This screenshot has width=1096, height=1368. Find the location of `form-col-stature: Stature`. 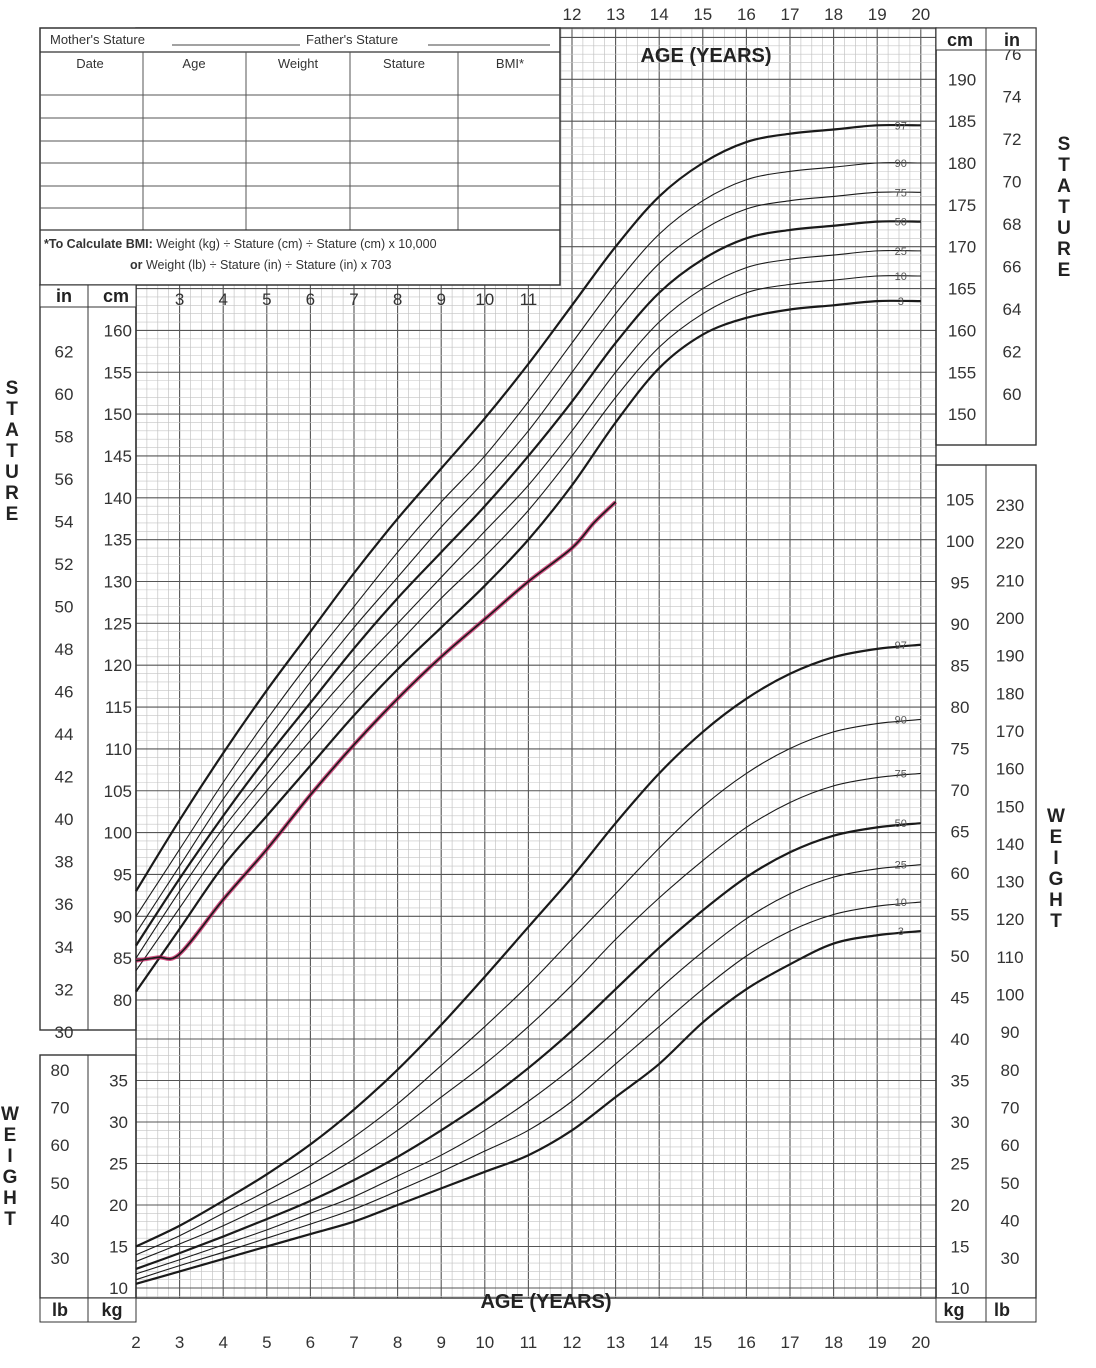

form-col-stature: Stature is located at coordinates (404, 63).